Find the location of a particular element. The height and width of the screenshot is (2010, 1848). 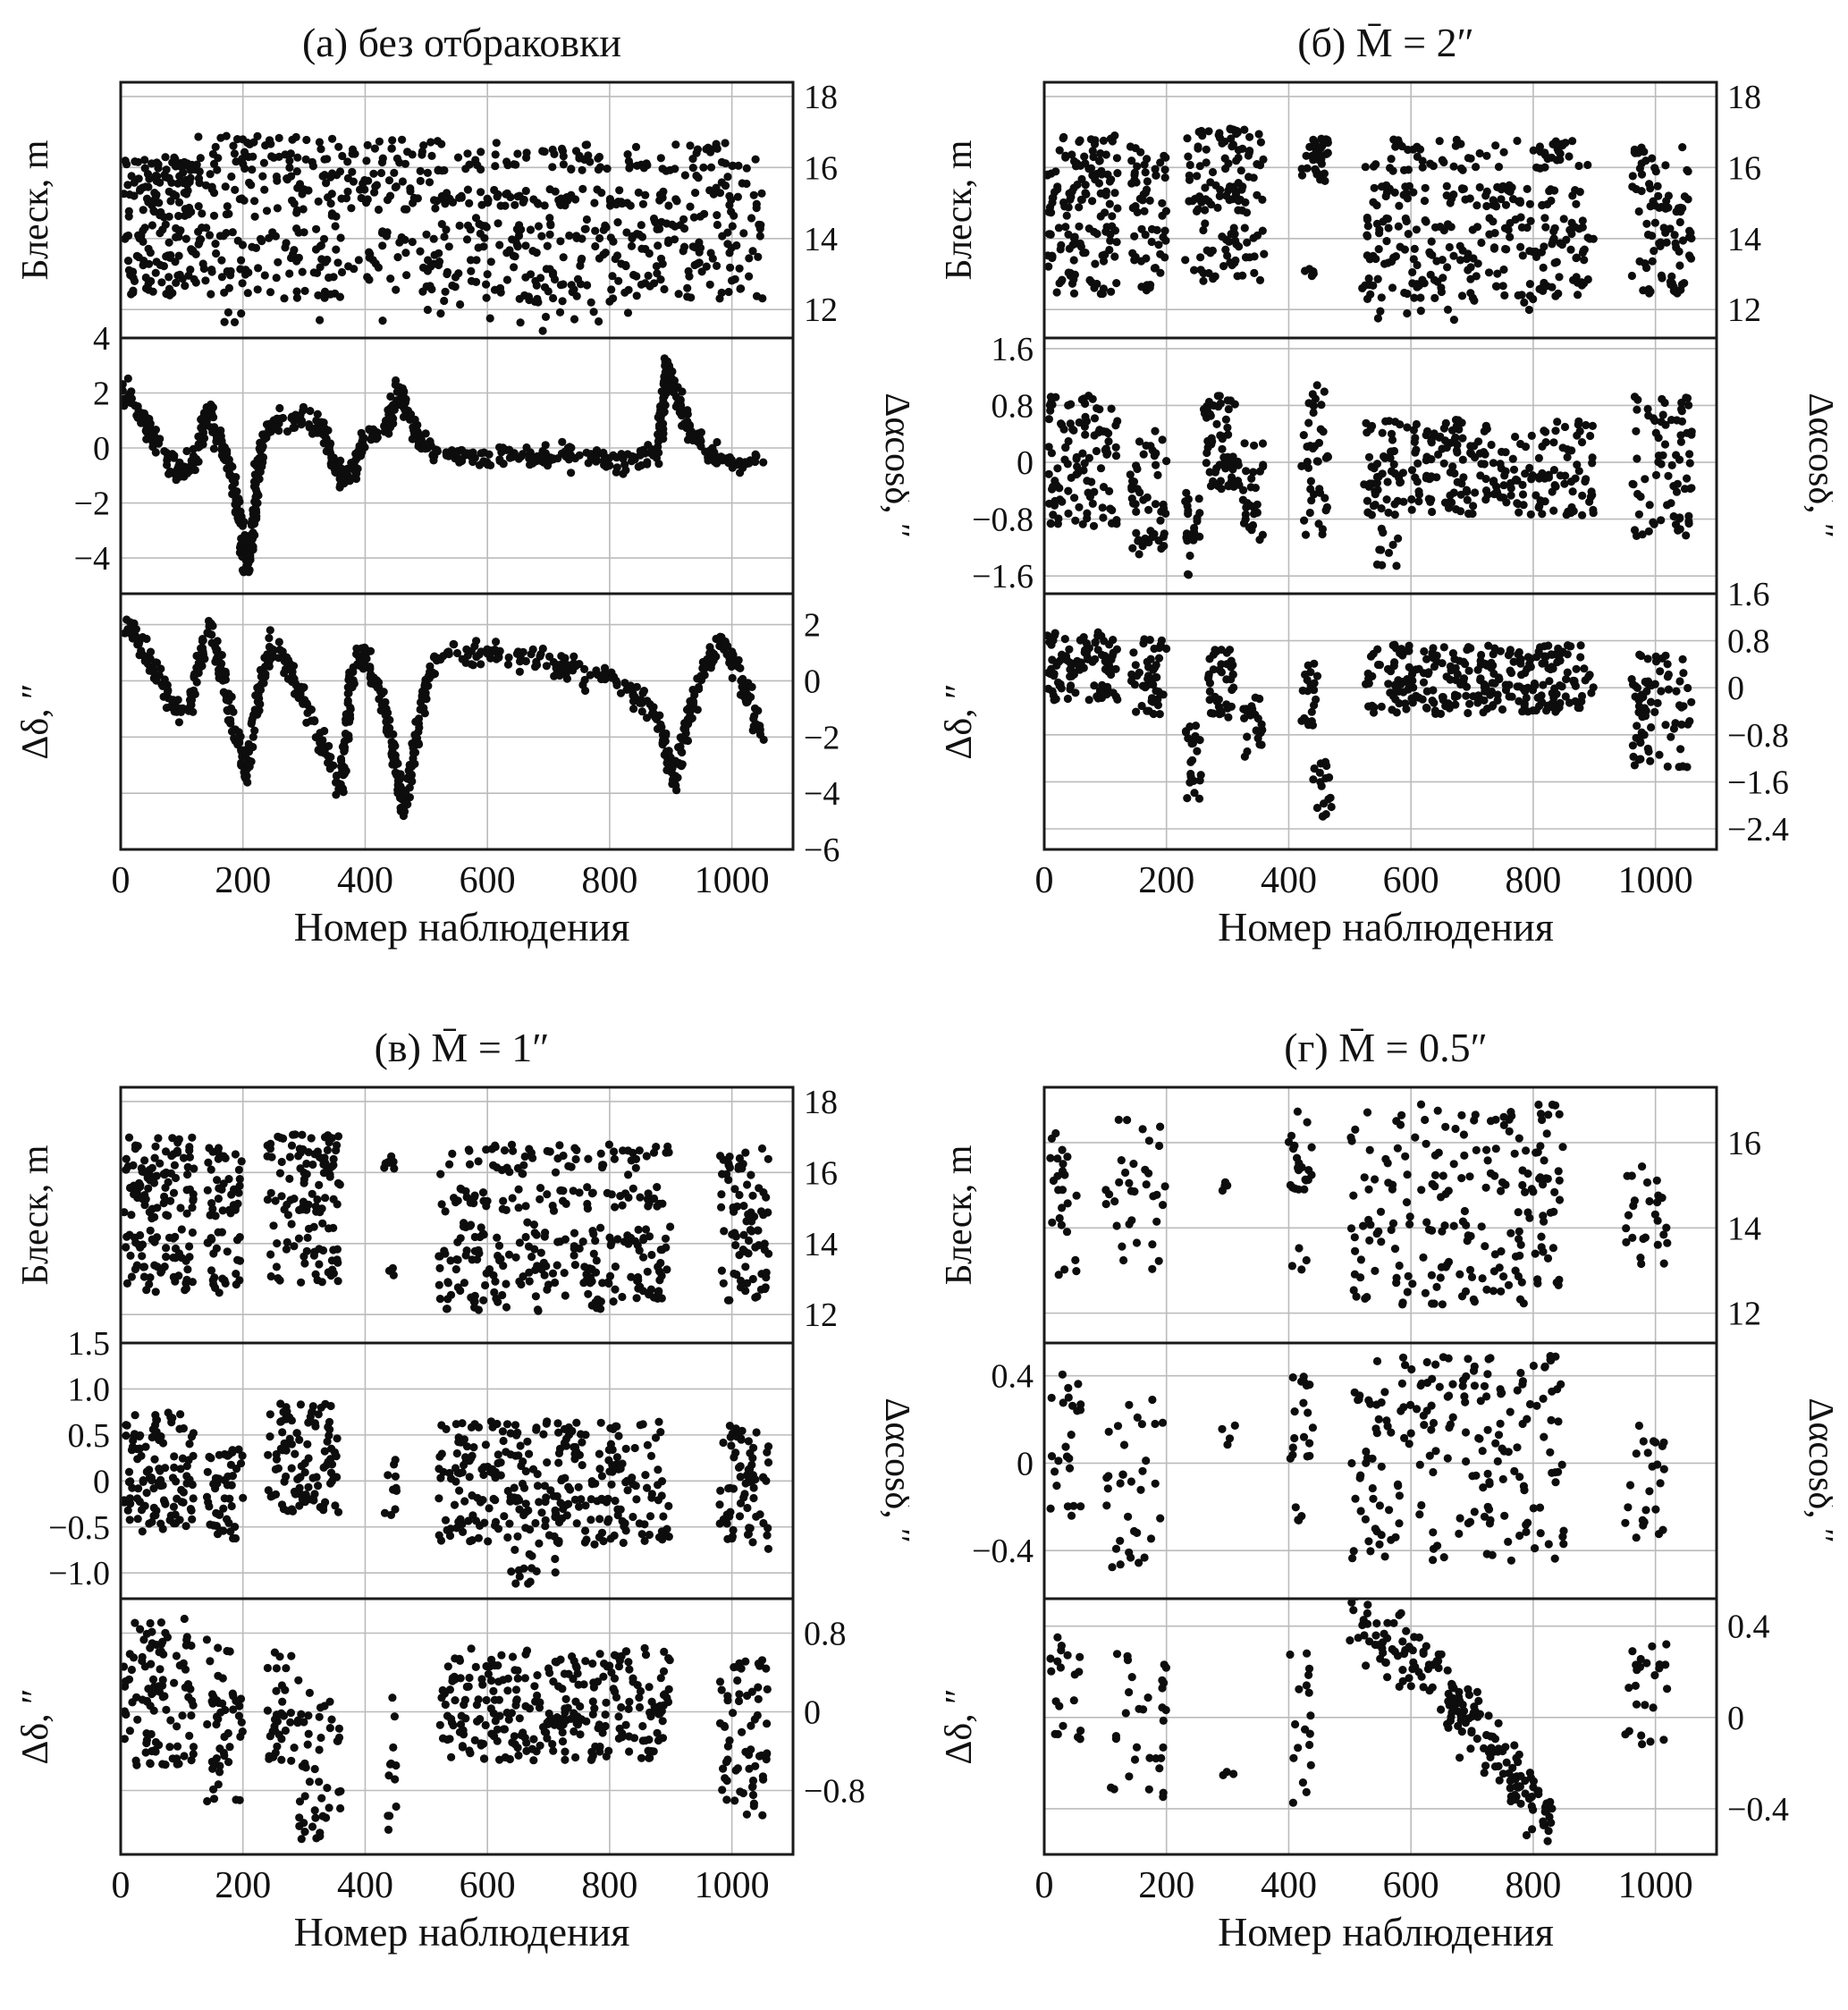

y-tick-label: −0.5 is located at coordinates (79, 1528).